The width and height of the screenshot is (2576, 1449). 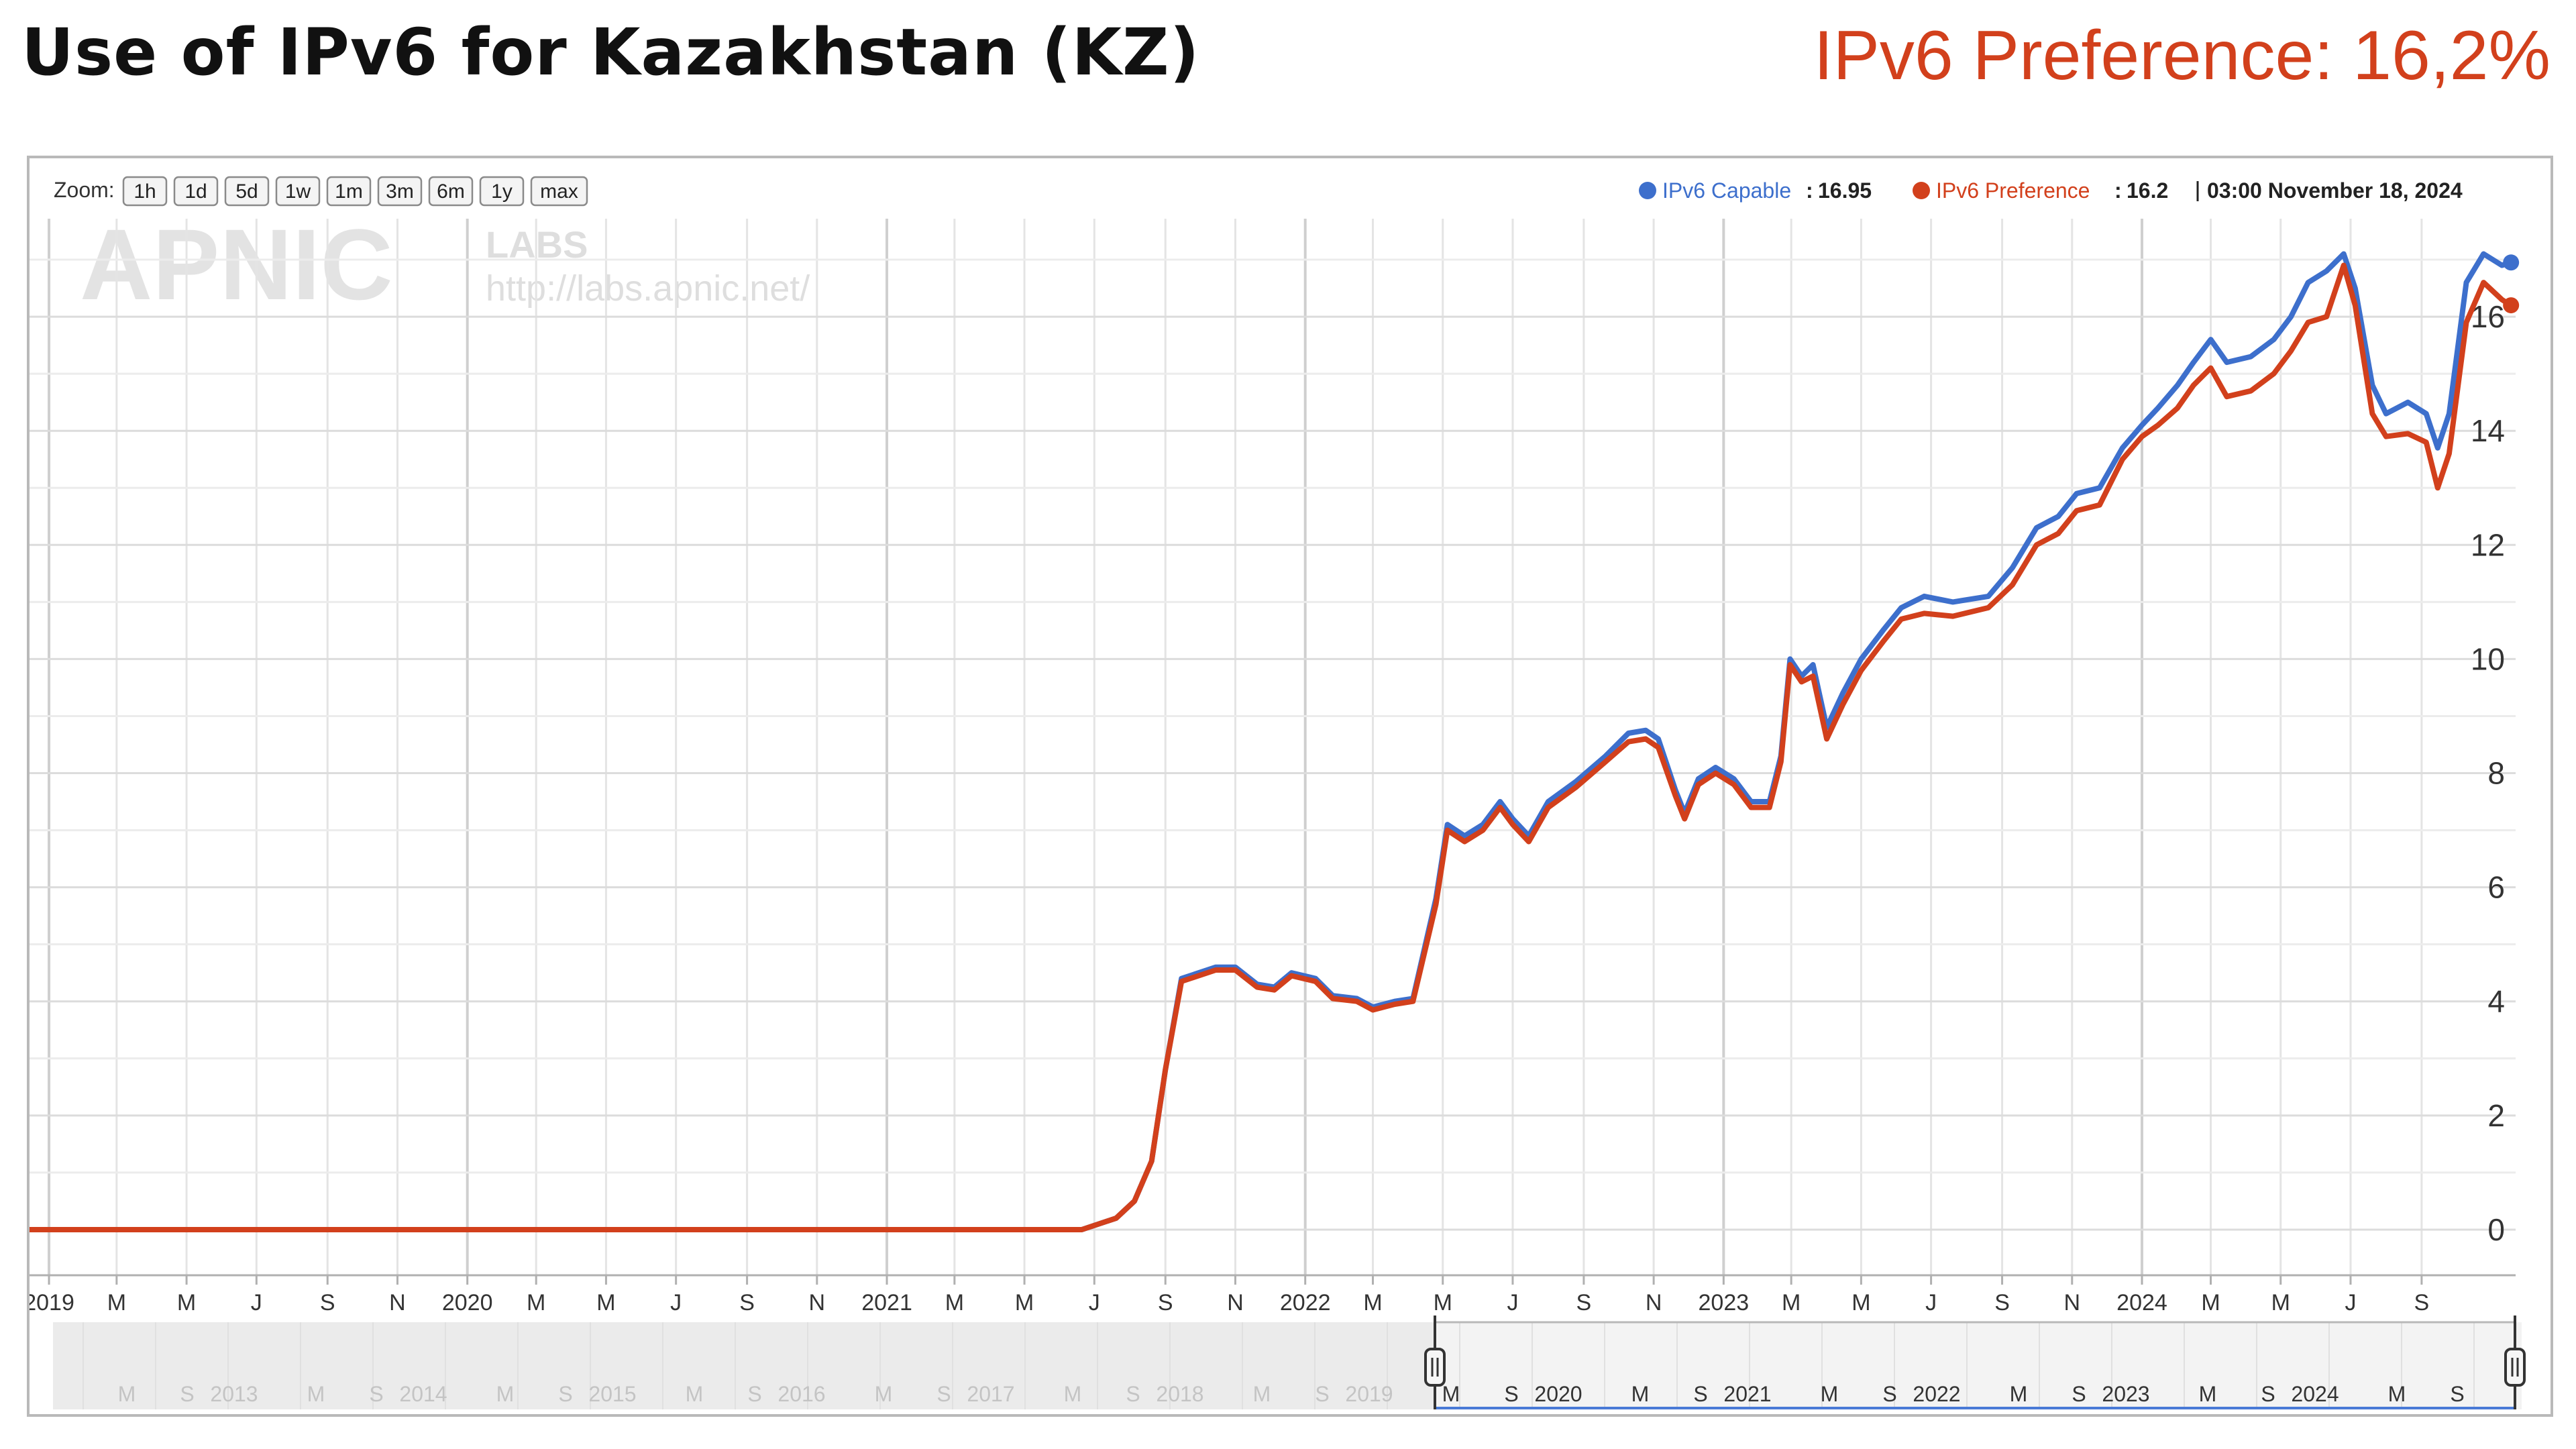 What do you see at coordinates (1809, 190) in the screenshot?
I see `legend-capable-sep: :` at bounding box center [1809, 190].